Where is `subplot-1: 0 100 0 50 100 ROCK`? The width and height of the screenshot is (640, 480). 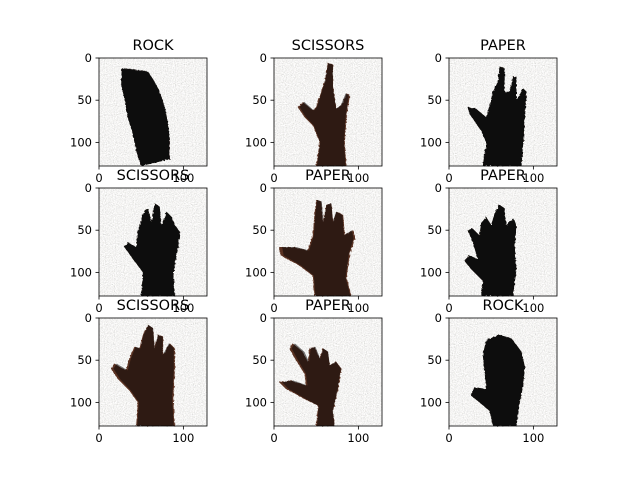
subplot-1: 0 100 0 50 100 ROCK is located at coordinates (139, 111).